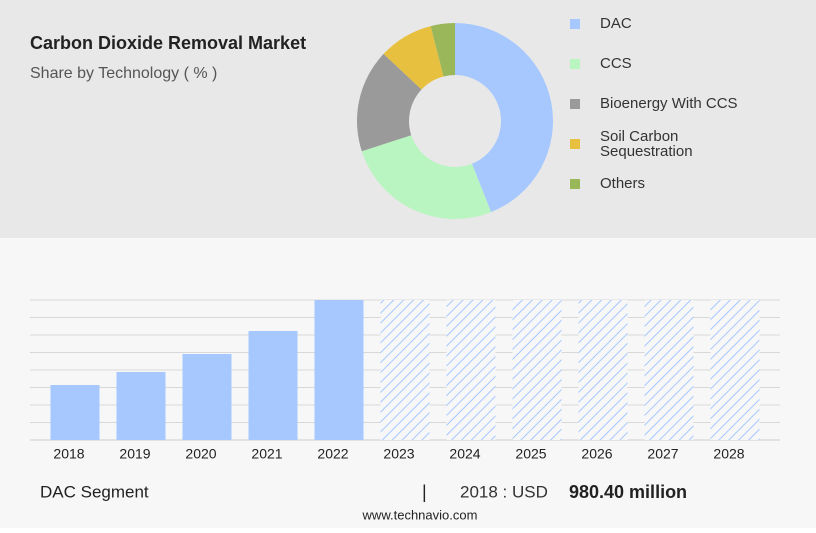 This screenshot has width=816, height=533. Describe the element at coordinates (123, 73) in the screenshot. I see `chart-subtitle: Share by Technology ( % )` at that location.